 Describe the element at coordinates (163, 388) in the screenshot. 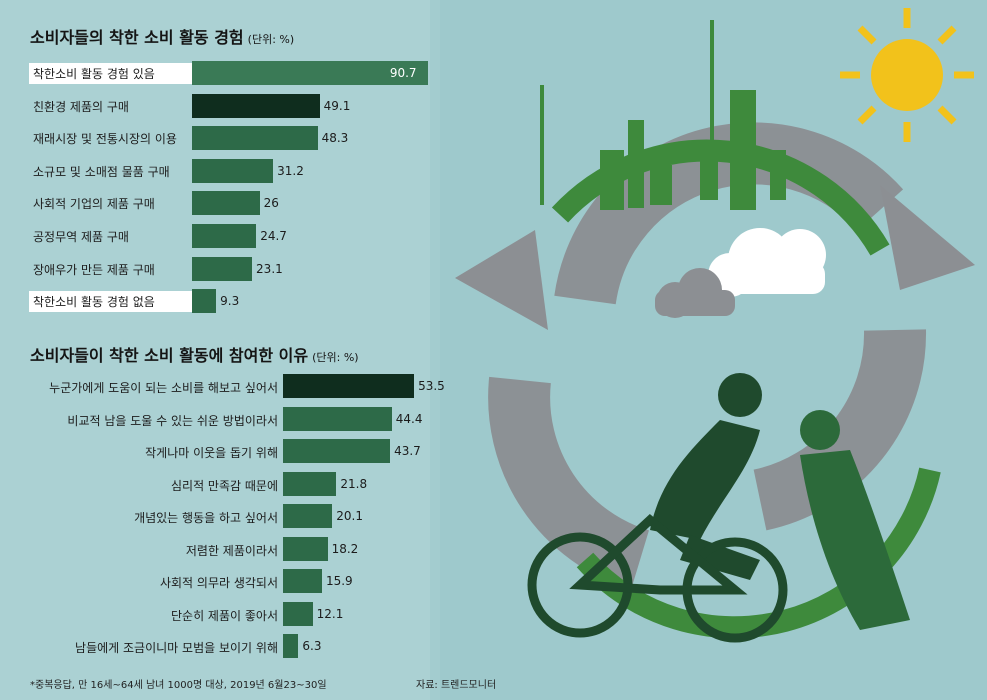

I see `chart-2-category-label: 누군가에게 도움이 되는 소비를 해보고 싶어서` at that location.